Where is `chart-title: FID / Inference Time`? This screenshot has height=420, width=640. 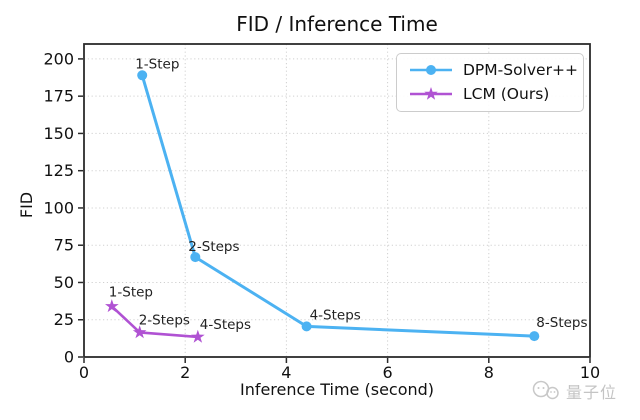 chart-title: FID / Inference Time is located at coordinates (337, 24).